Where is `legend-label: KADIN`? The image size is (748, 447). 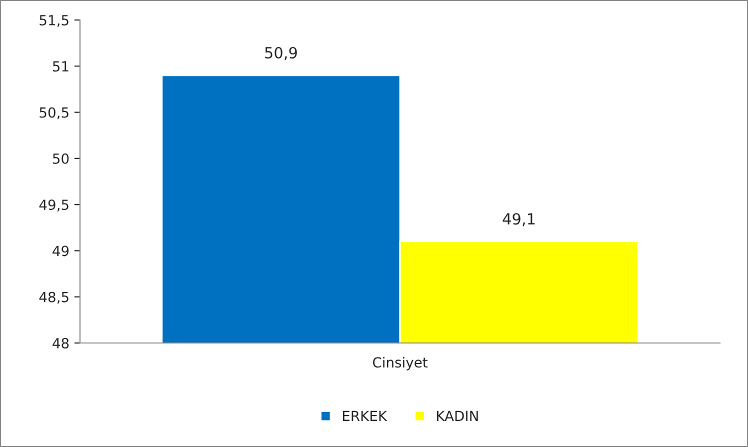
legend-label: KADIN is located at coordinates (457, 415).